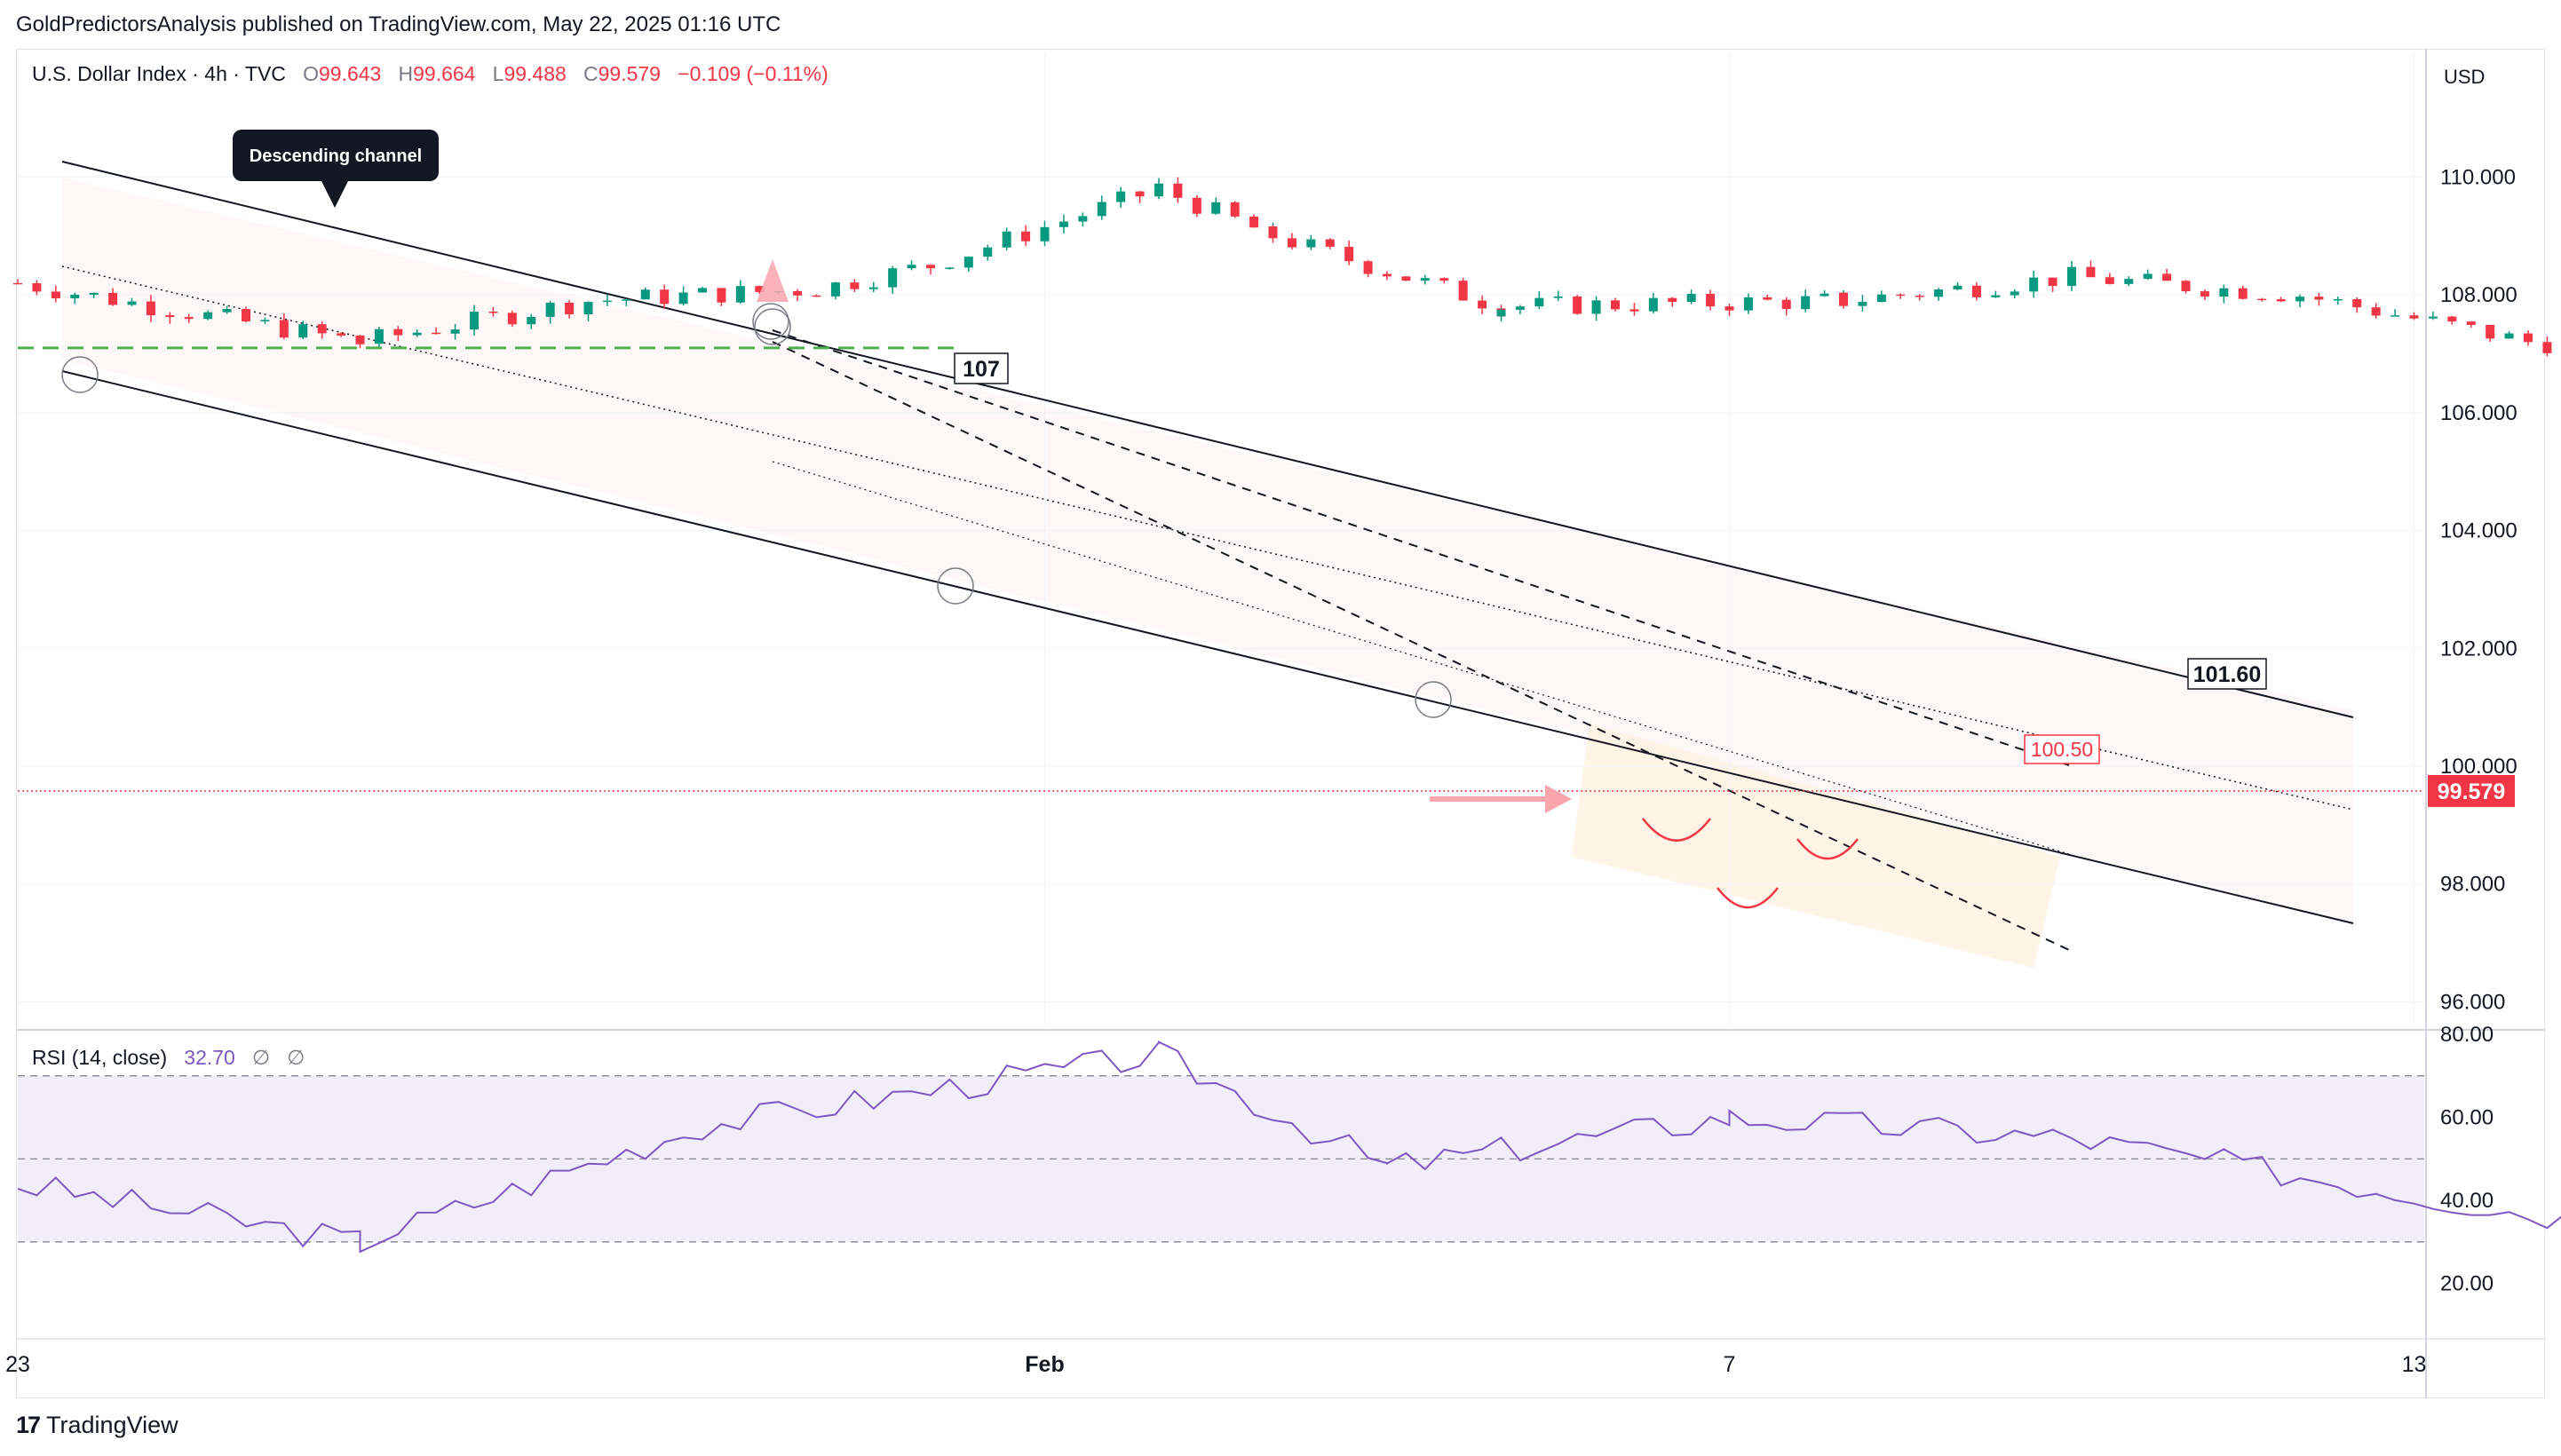  I want to click on label-107-box, so click(981, 368).